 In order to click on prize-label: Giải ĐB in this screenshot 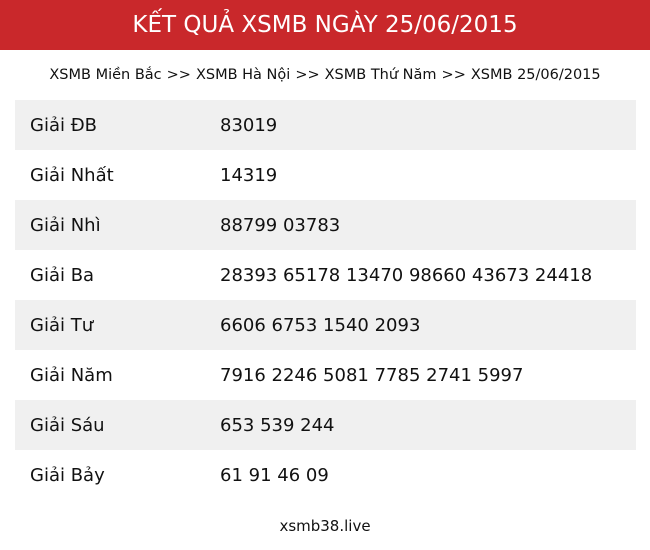, I will do `click(63, 125)`.